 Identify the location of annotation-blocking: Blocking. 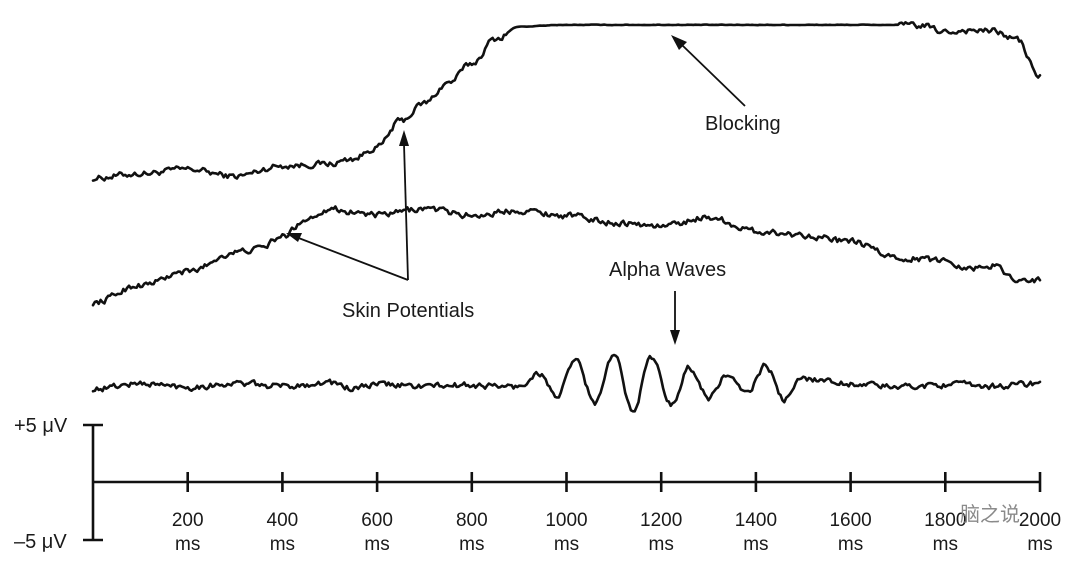
(726, 85).